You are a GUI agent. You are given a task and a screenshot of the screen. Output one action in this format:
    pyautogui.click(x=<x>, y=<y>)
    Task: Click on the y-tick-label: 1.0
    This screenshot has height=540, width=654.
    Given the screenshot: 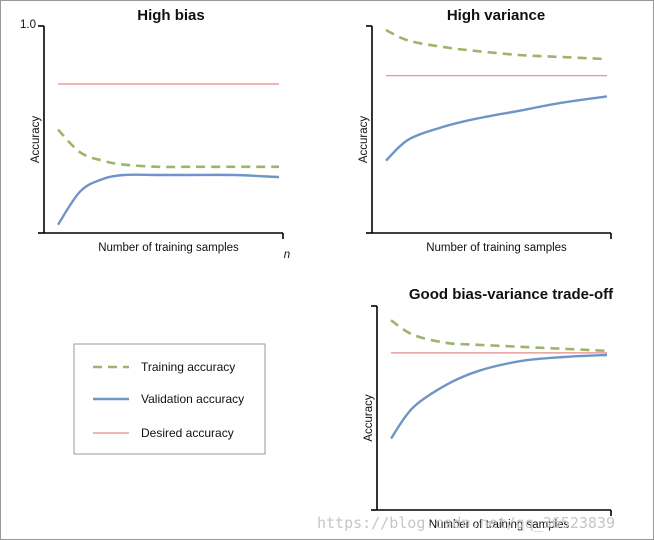 What is the action you would take?
    pyautogui.click(x=28, y=25)
    